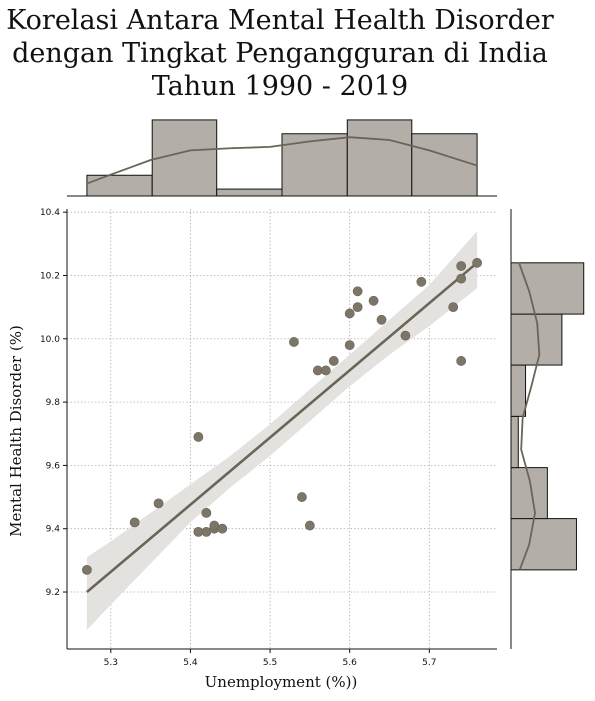  Describe the element at coordinates (529, 416) in the screenshot. I see `right-kde-curve` at that location.